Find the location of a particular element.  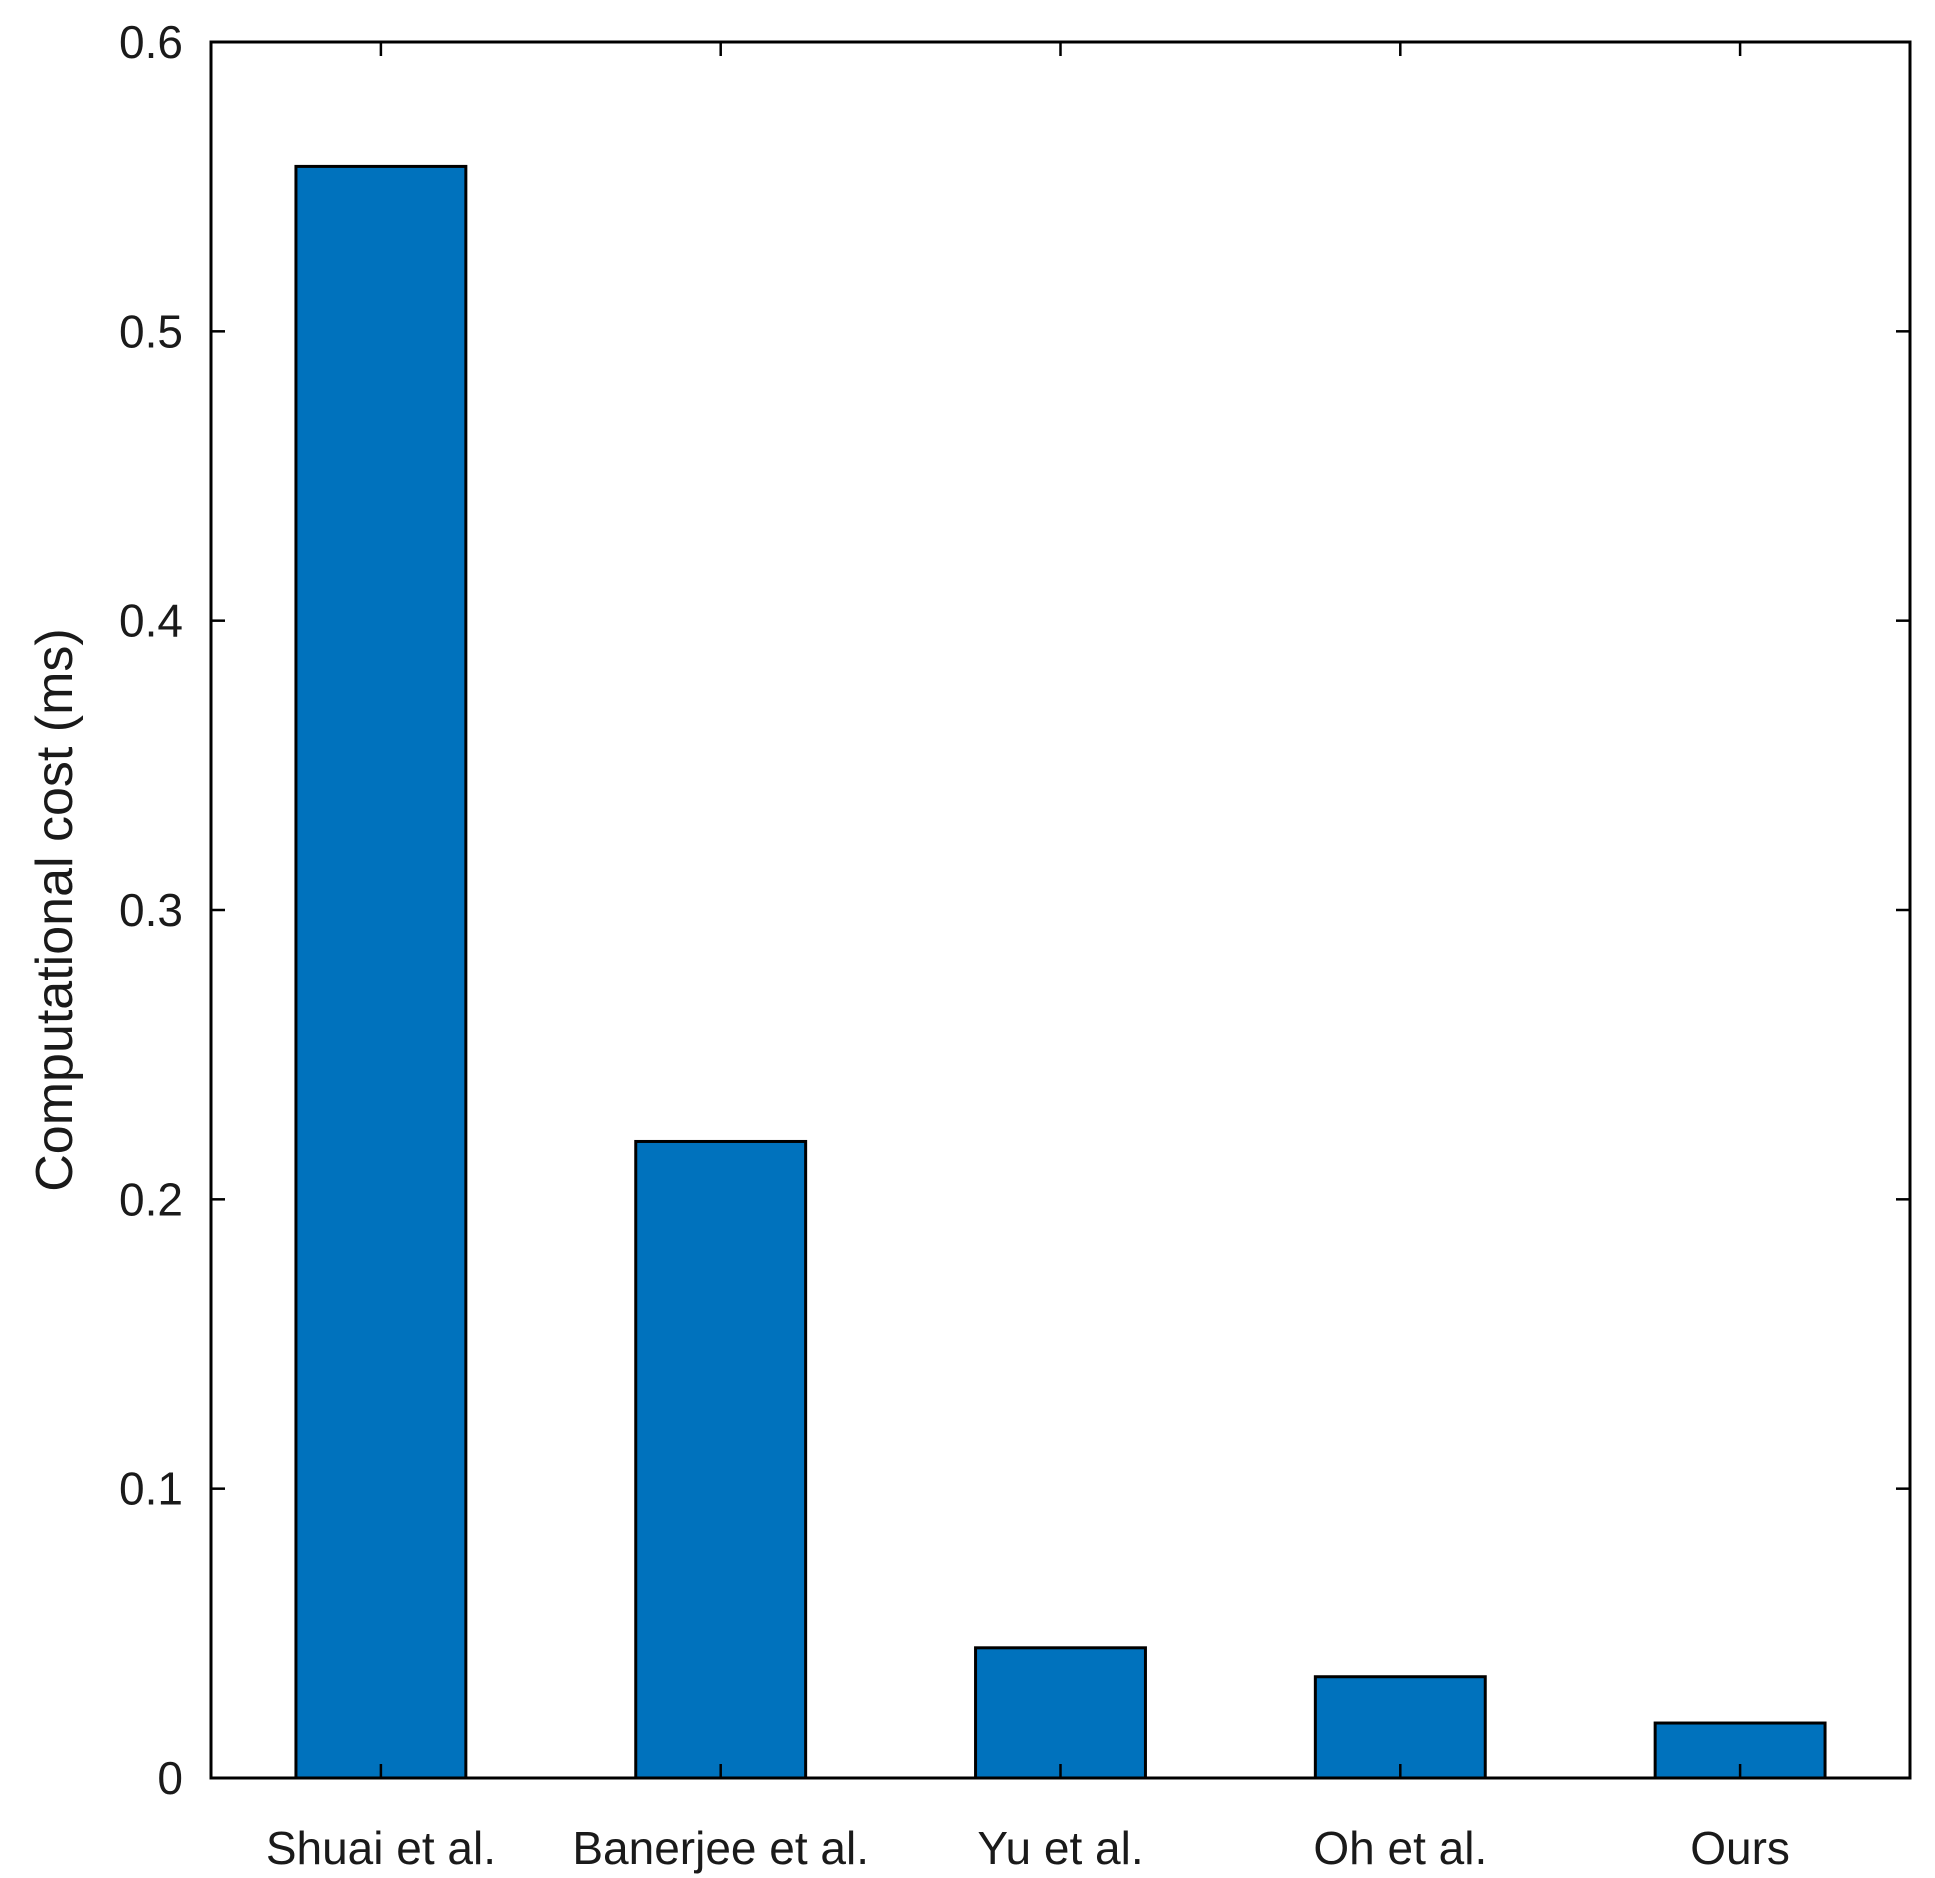

y-tick-label: 0.6 is located at coordinates (151, 42).